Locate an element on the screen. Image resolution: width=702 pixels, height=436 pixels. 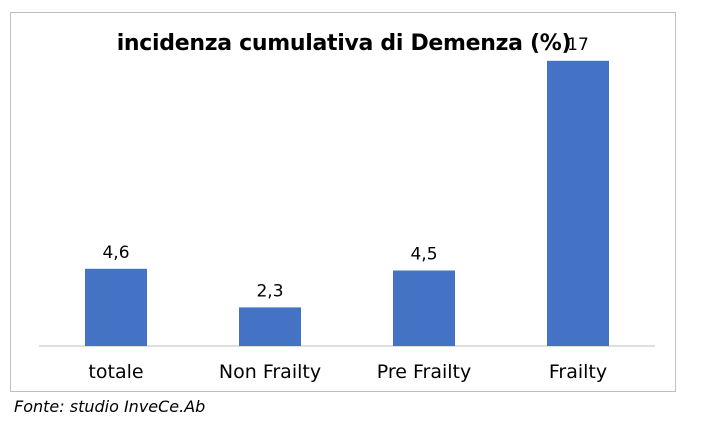
category-tick-label: Non Frailty is located at coordinates (270, 372).